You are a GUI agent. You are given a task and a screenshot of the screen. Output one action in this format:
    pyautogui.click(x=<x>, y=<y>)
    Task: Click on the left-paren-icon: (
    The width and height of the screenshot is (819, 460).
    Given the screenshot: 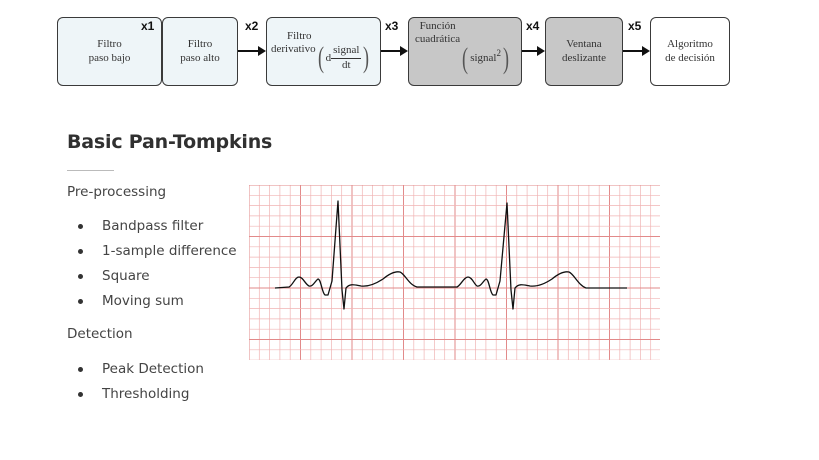 What is the action you would take?
    pyautogui.click(x=320, y=58)
    